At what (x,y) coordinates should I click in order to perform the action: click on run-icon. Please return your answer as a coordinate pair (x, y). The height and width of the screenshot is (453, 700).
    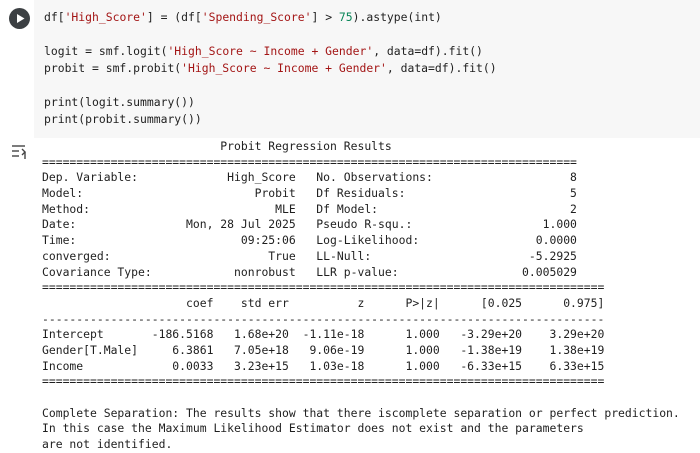
    Looking at the image, I should click on (21, 18).